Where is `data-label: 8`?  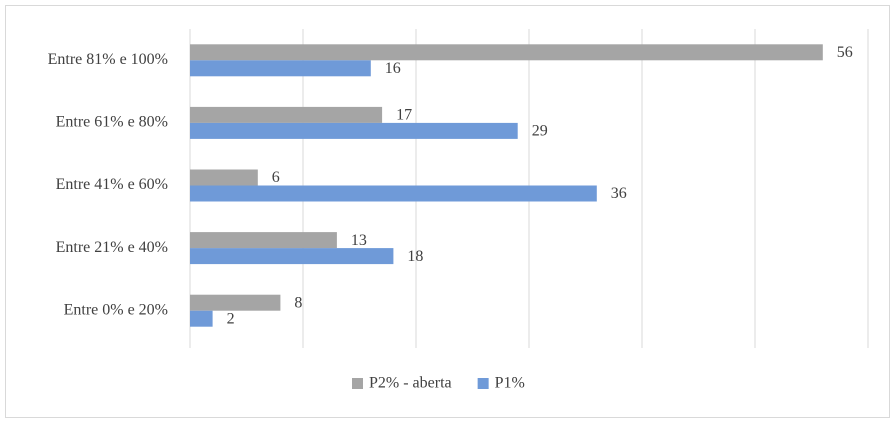 data-label: 8 is located at coordinates (298, 302).